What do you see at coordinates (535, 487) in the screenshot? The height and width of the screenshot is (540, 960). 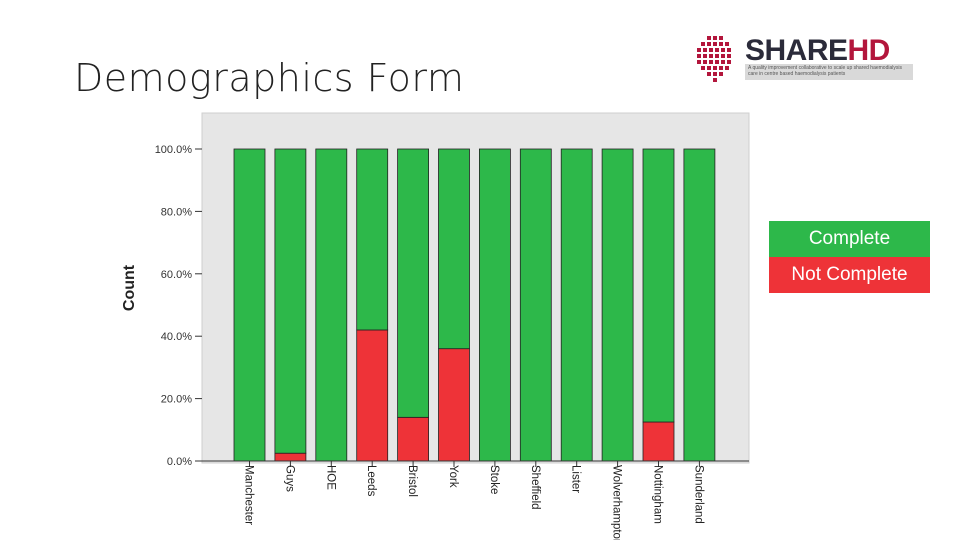 I see `x-tick-label: Sheffield` at bounding box center [535, 487].